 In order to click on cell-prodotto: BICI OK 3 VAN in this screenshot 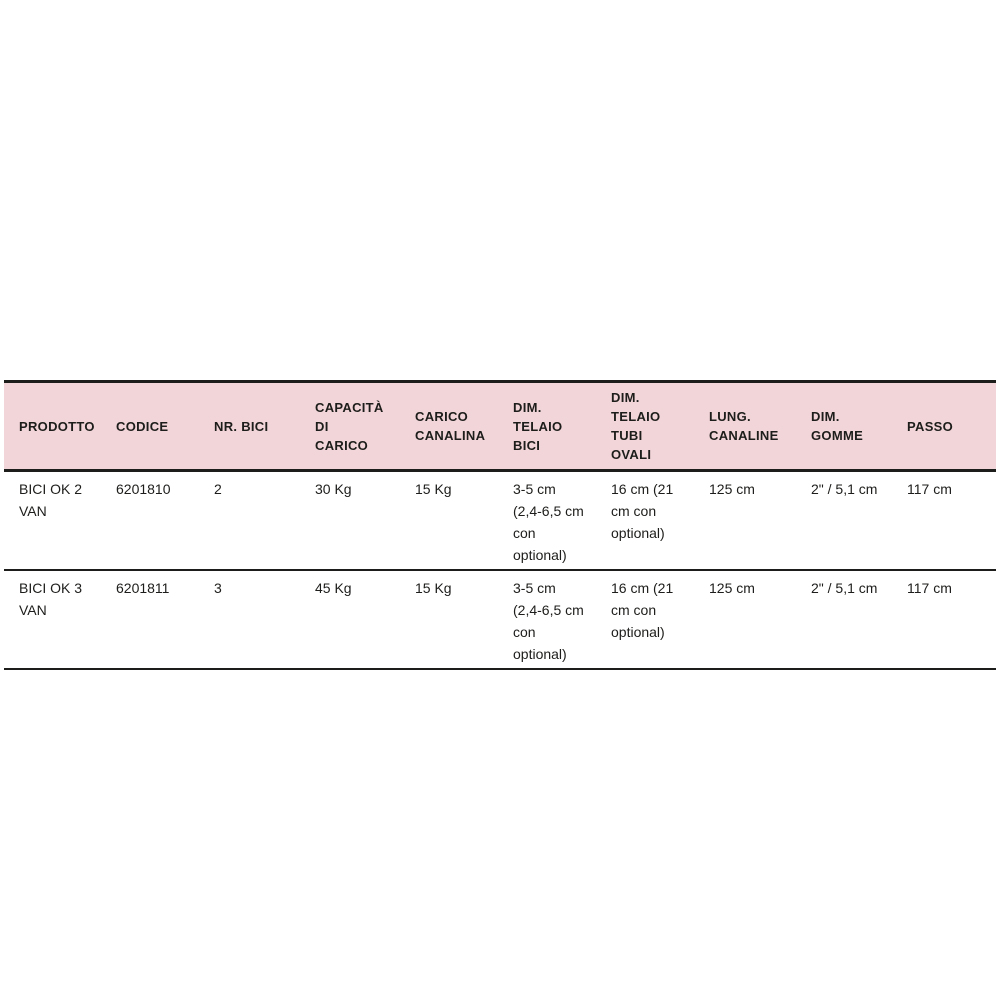, I will do `click(51, 599)`.